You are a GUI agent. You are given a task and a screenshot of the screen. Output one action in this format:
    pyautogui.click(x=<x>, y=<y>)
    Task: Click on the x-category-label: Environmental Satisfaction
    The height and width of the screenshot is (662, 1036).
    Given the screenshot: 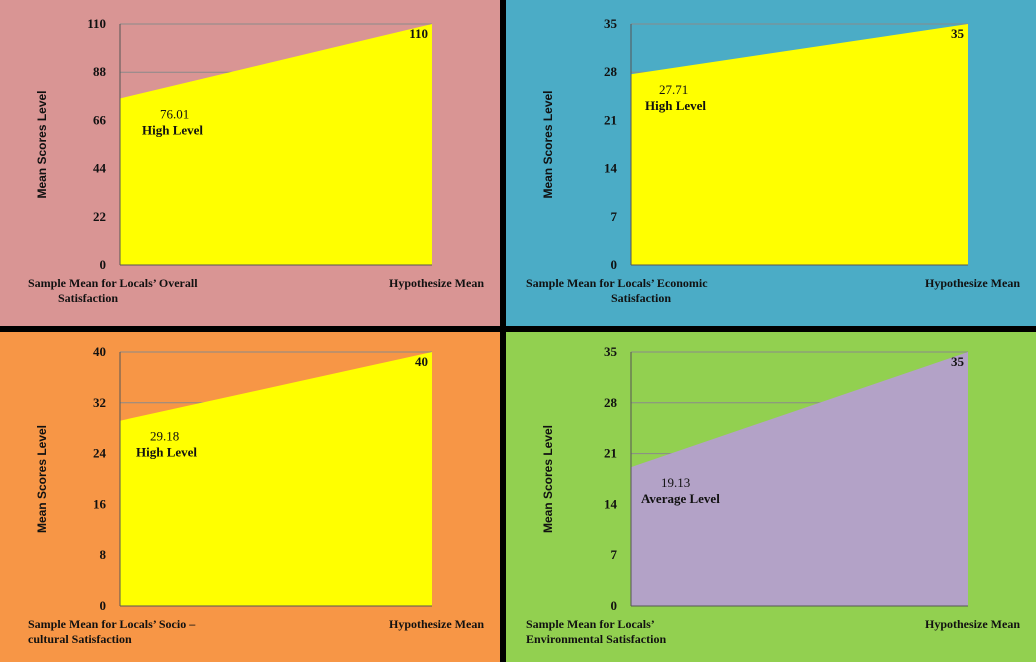 What is the action you would take?
    pyautogui.click(x=596, y=639)
    